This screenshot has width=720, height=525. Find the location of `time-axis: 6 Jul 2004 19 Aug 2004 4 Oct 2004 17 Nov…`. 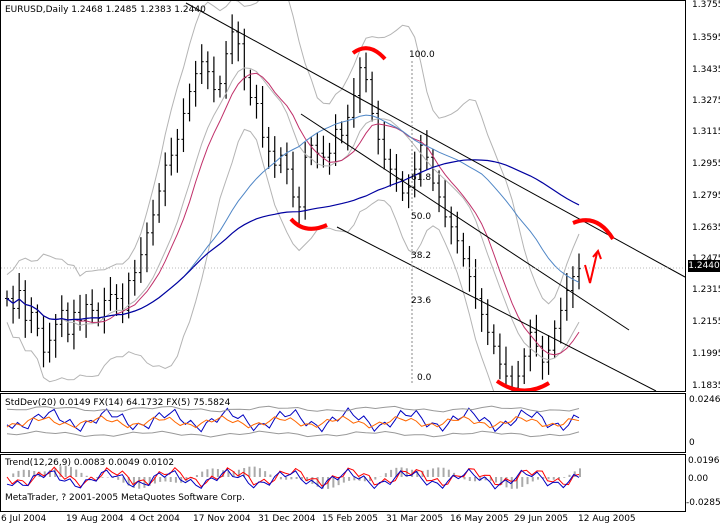

time-axis: 6 Jul 2004 19 Aug 2004 4 Oct 2004 17 Nov… is located at coordinates (360, 518).